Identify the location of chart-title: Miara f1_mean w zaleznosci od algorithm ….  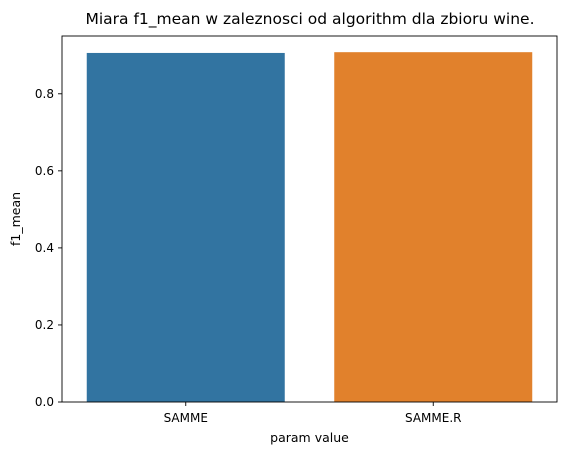
(310, 19).